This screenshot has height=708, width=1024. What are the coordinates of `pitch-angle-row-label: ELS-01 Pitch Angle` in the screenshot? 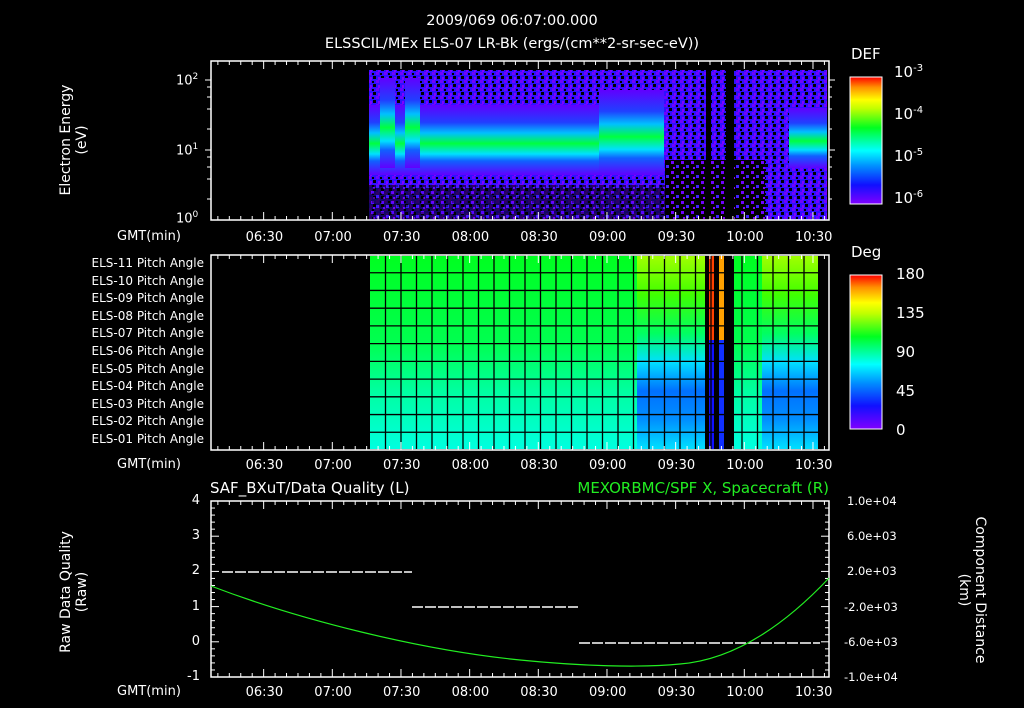 It's located at (147, 439).